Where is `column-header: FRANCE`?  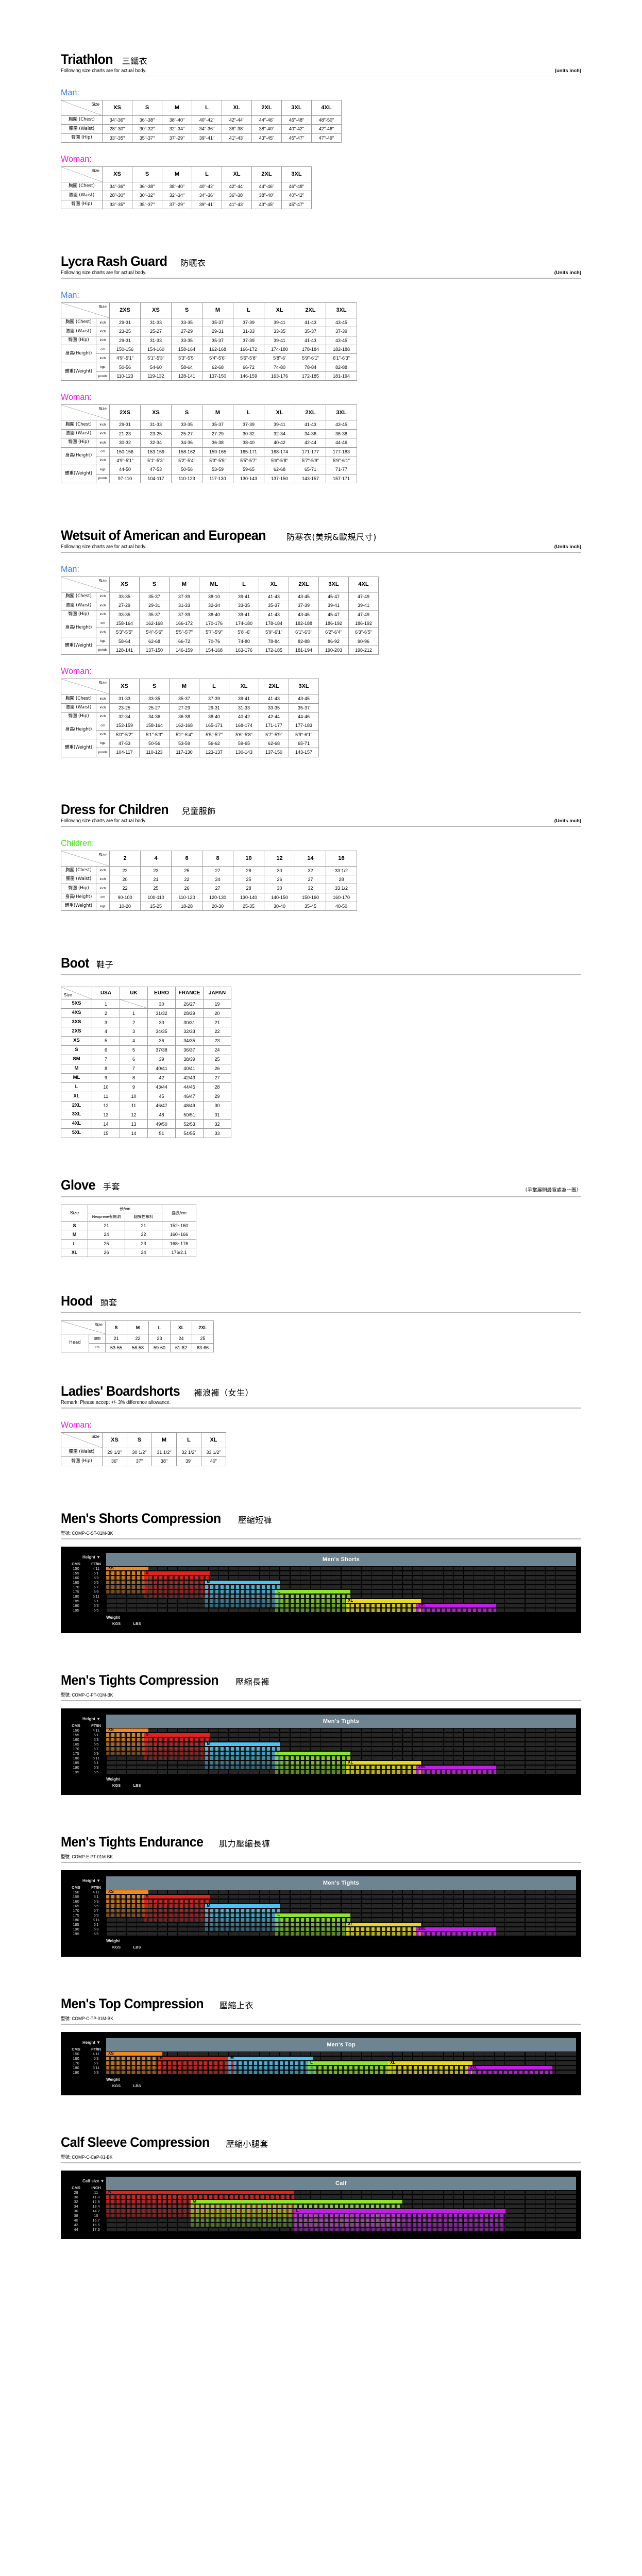
column-header: FRANCE is located at coordinates (190, 993).